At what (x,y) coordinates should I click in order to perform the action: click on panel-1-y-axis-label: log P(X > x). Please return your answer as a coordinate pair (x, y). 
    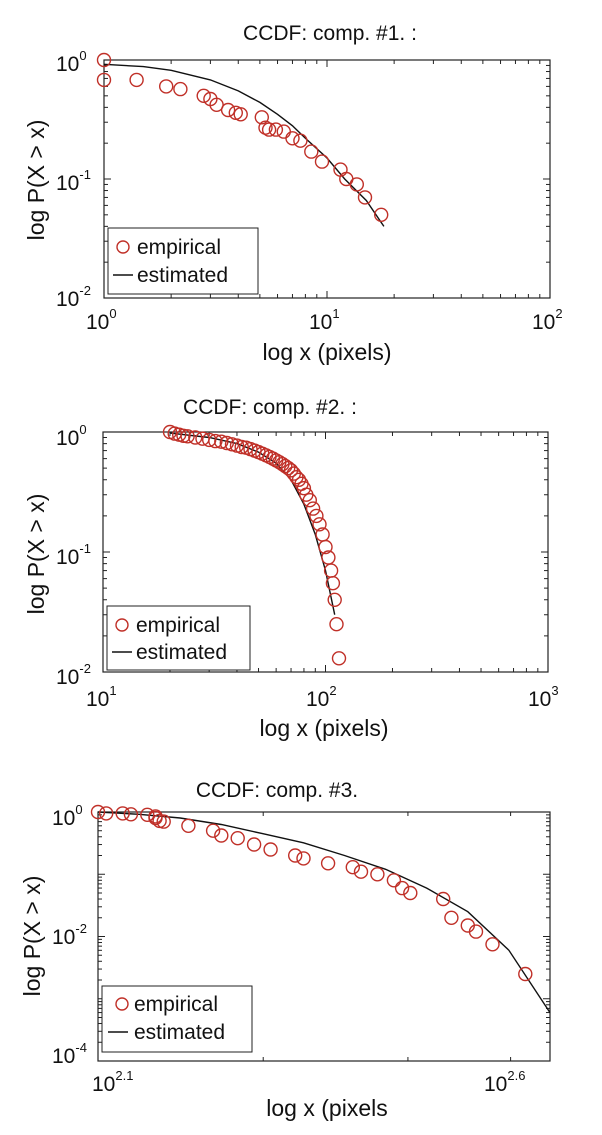
    Looking at the image, I should click on (36, 180).